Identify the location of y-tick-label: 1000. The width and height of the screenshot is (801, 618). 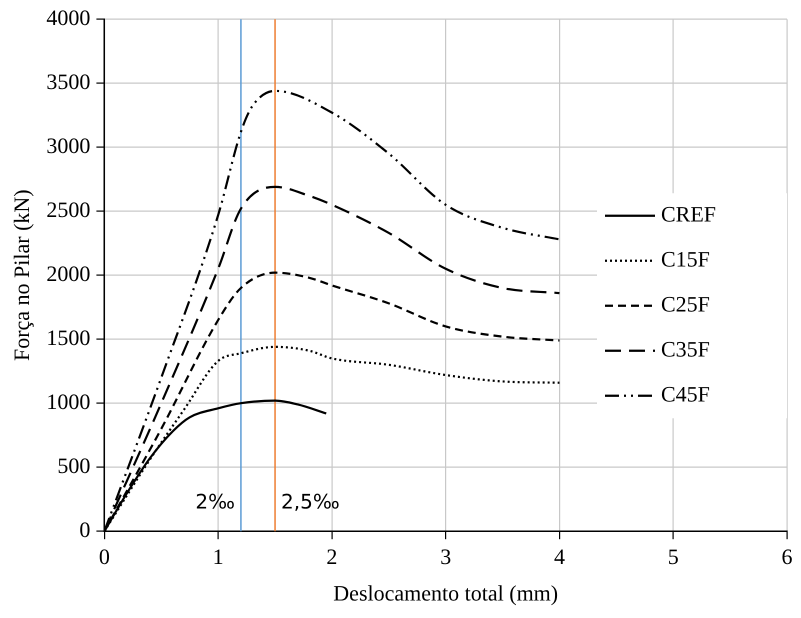
(68, 401).